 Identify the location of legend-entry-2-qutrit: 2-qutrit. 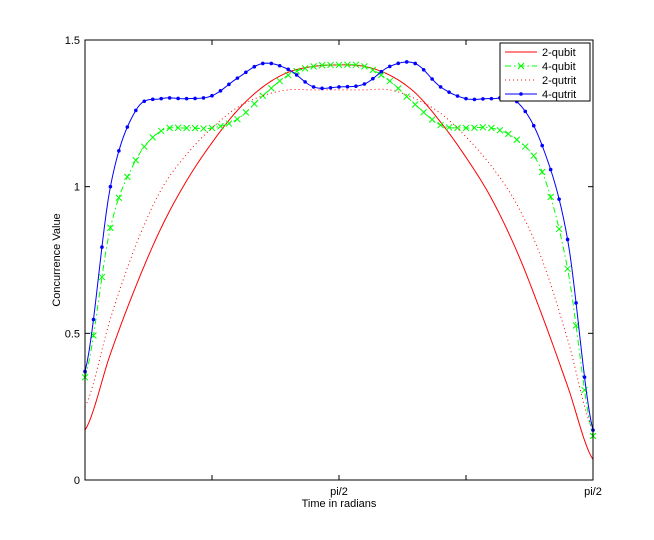
(540, 81).